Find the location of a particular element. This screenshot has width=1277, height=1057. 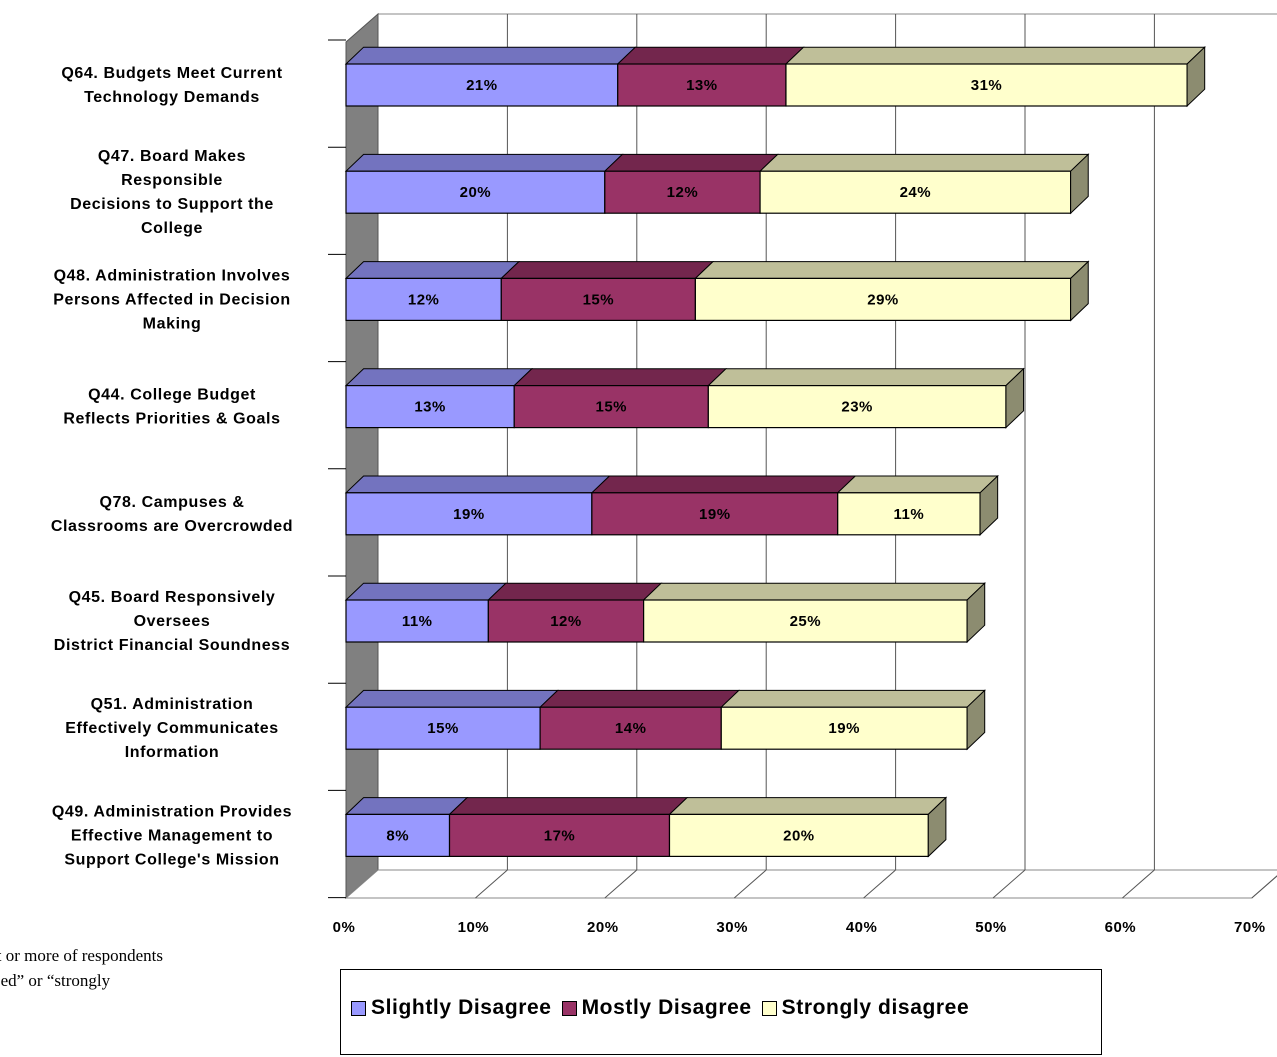

x-tick-label: 50% is located at coordinates (991, 927).